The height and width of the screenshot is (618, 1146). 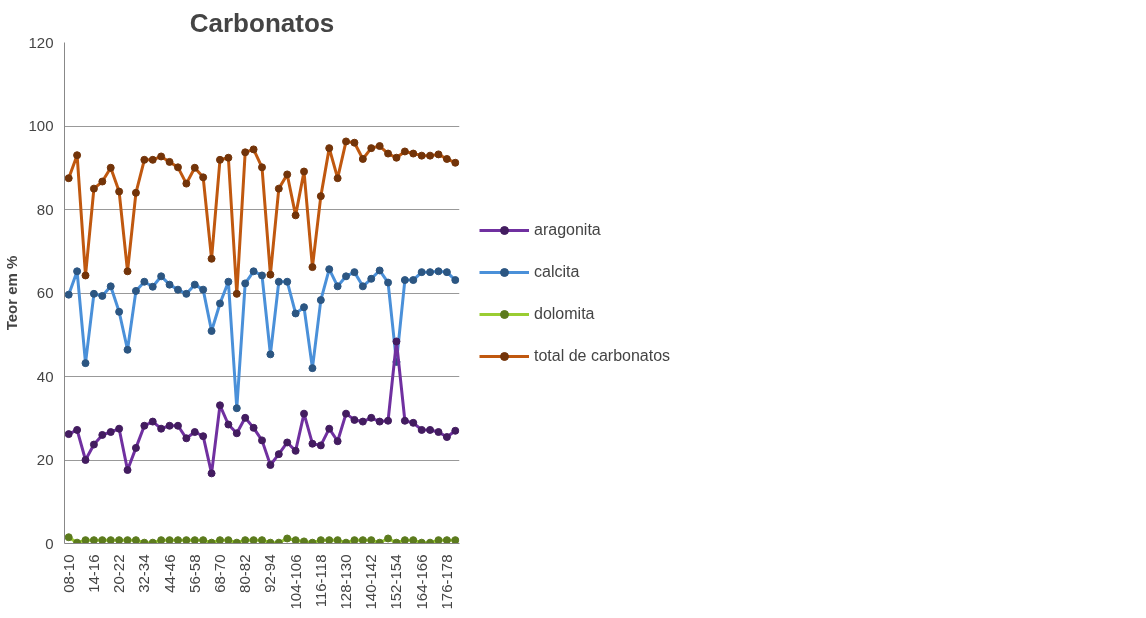 What do you see at coordinates (41, 125) in the screenshot?
I see `y-tick-label: 100` at bounding box center [41, 125].